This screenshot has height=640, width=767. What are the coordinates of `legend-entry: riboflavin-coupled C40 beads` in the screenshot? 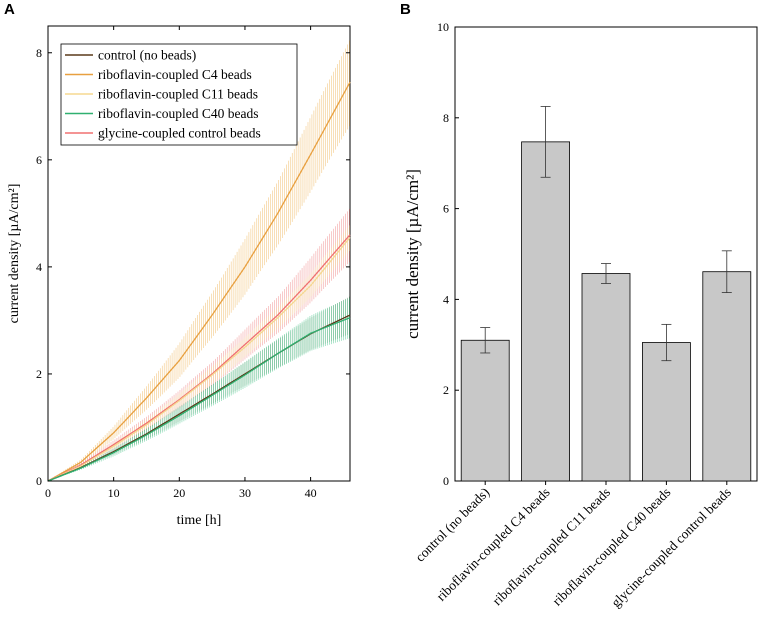 It's located at (178, 113).